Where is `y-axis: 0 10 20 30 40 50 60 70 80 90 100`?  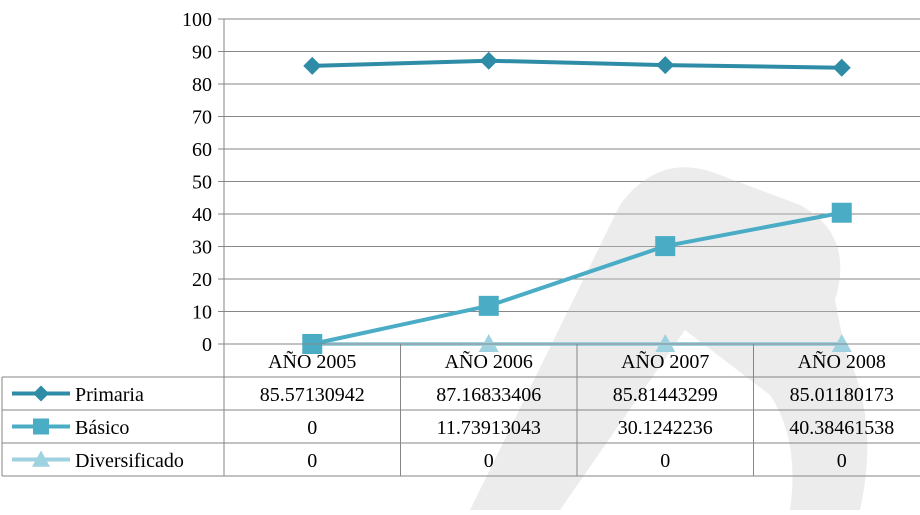 y-axis: 0 10 20 30 40 50 60 70 80 90 100 is located at coordinates (203, 182).